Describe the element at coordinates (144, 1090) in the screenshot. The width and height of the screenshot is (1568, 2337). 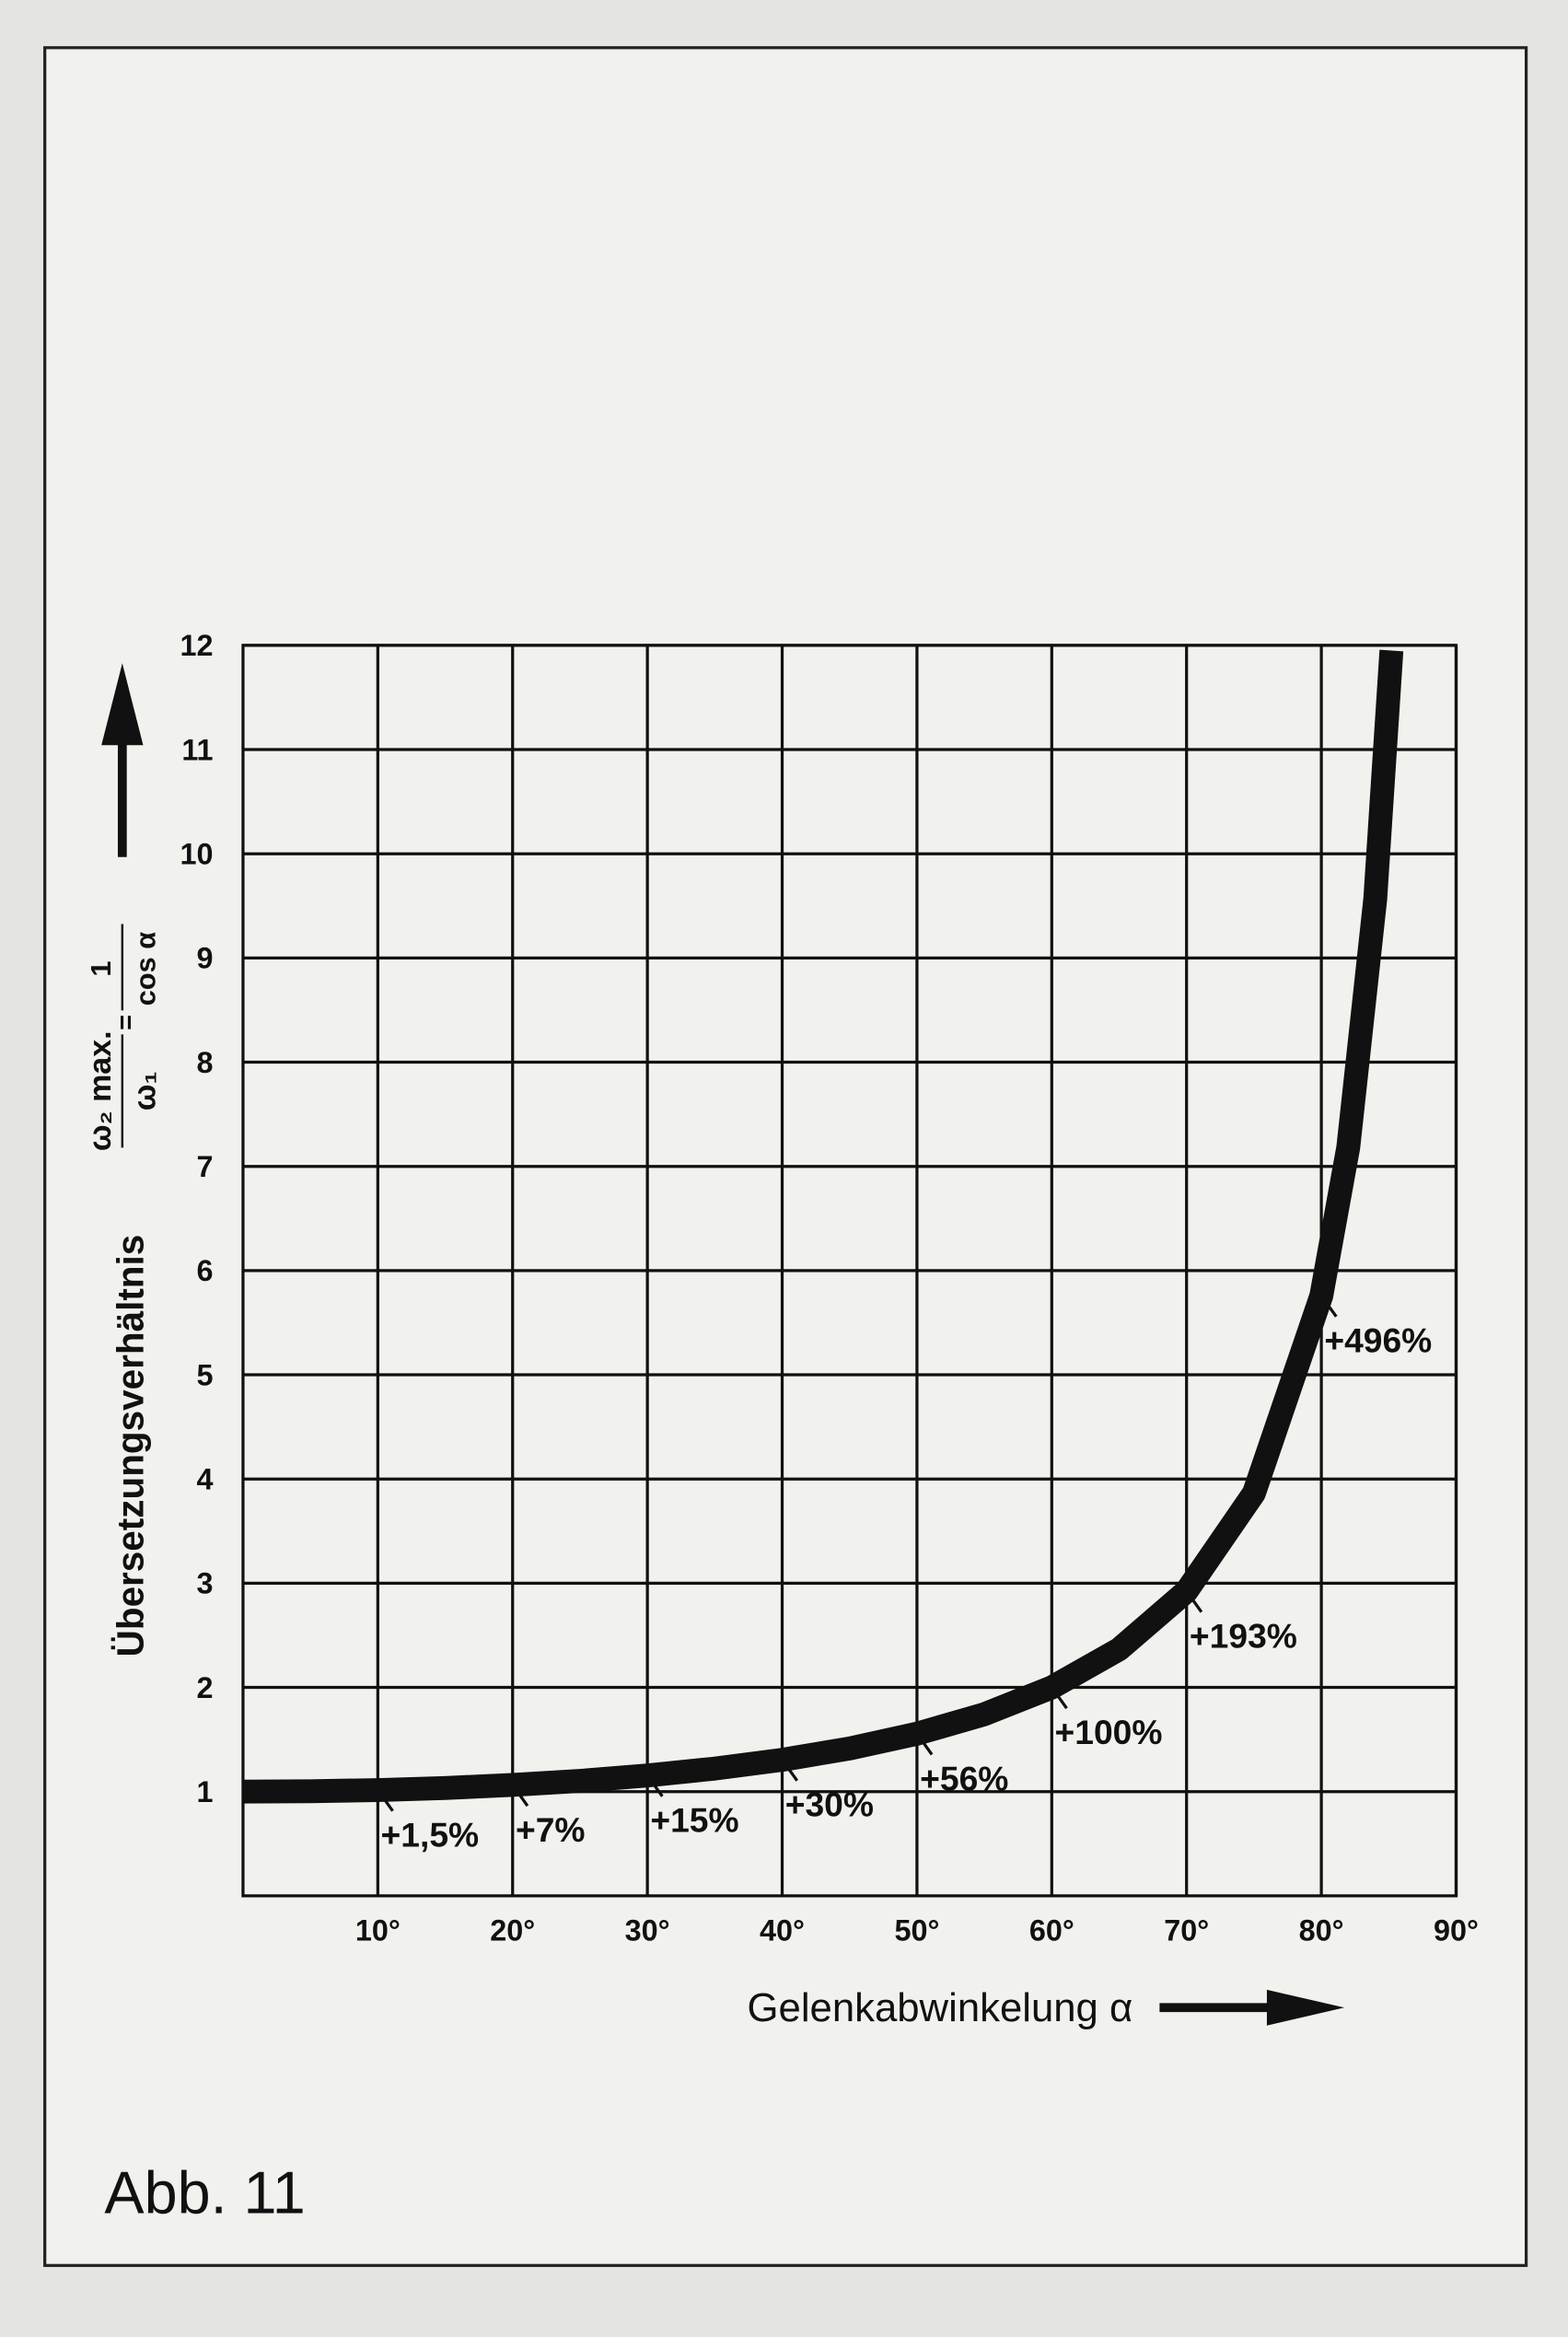
I see `formula-lhs-denominator: ω₁` at that location.